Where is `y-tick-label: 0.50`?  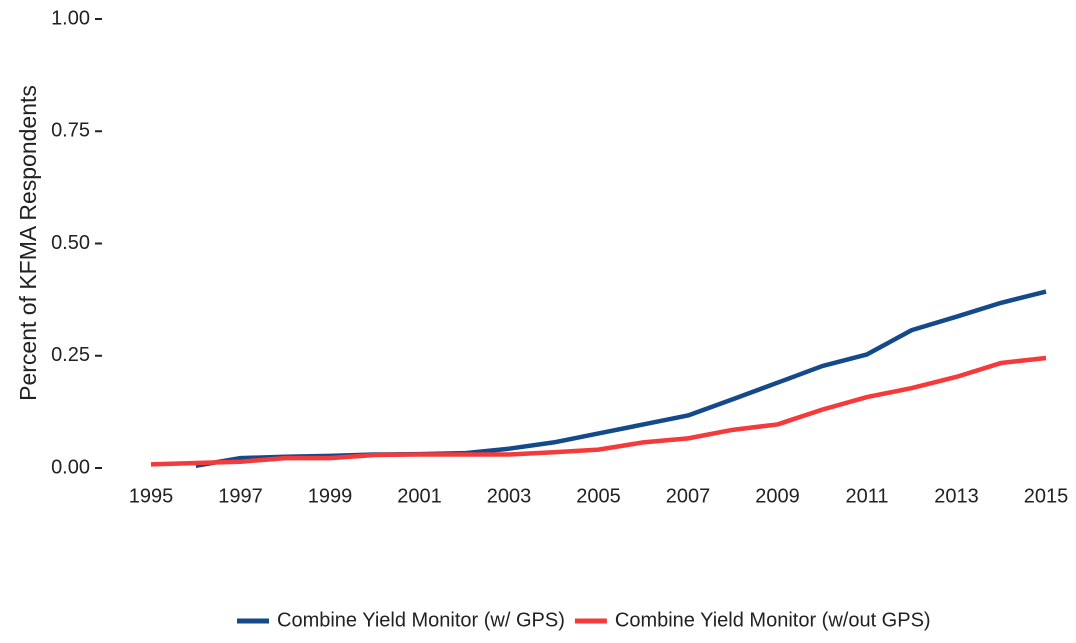 y-tick-label: 0.50 is located at coordinates (70, 243).